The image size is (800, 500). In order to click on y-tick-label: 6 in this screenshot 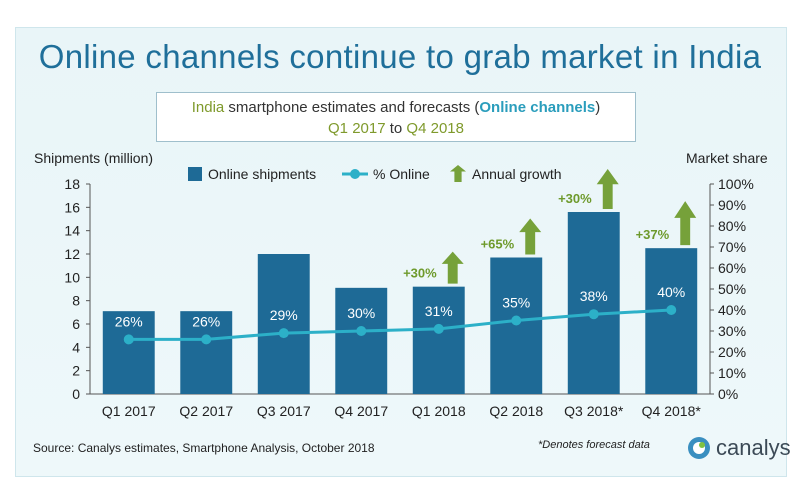, I will do `click(76, 324)`.